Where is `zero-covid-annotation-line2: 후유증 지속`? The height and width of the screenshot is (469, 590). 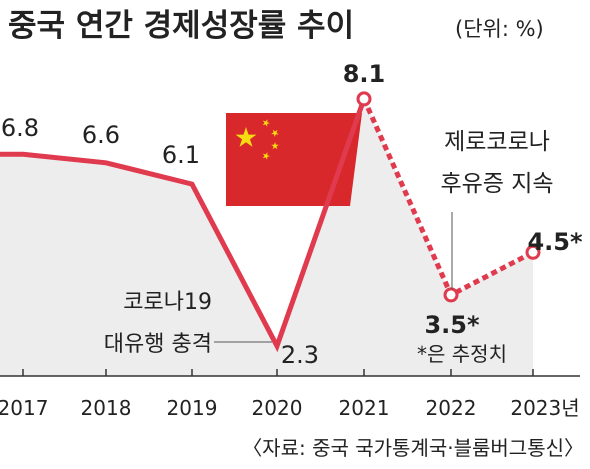
zero-covid-annotation-line2: 후유증 지속 is located at coordinates (496, 184).